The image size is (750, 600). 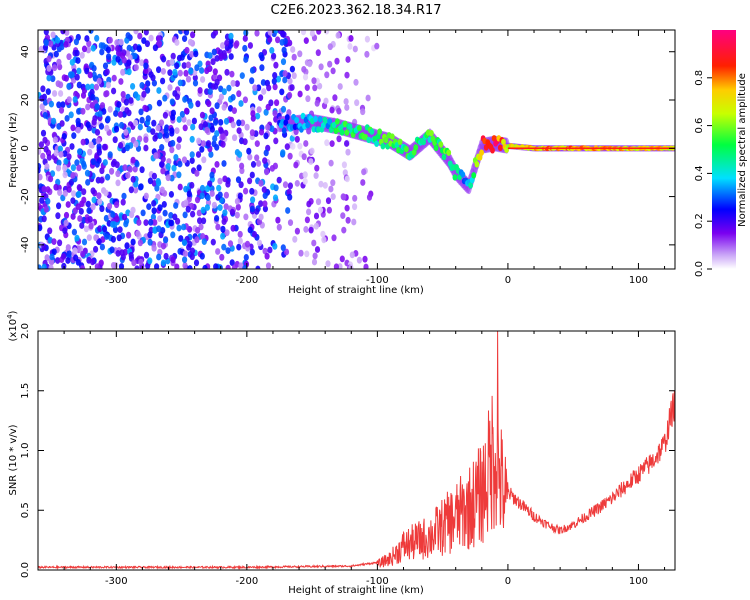 What do you see at coordinates (508, 280) in the screenshot?
I see `x-tick-label: 0` at bounding box center [508, 280].